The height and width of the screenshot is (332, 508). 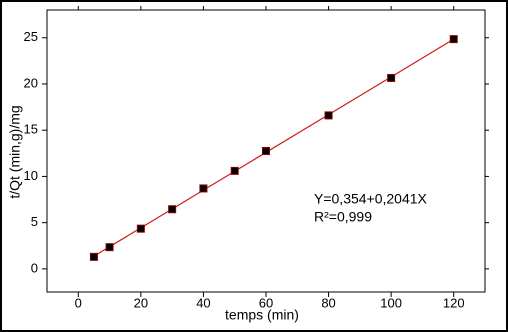 What do you see at coordinates (34, 221) in the screenshot?
I see `y-tick-label: 5` at bounding box center [34, 221].